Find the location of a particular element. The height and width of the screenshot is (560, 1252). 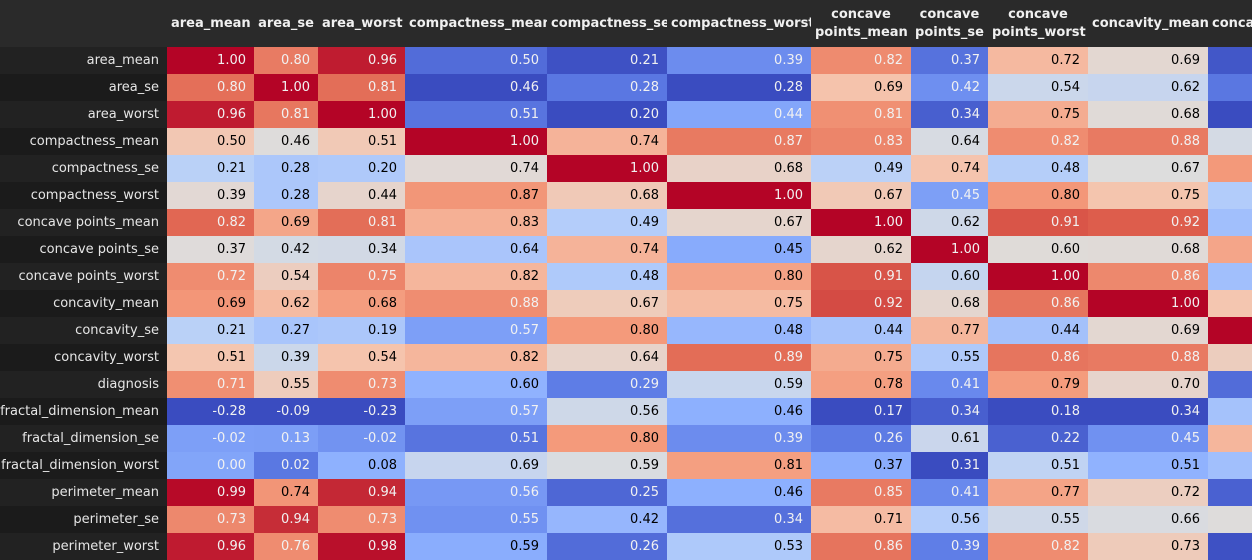

cell: 0.25 is located at coordinates (607, 492).